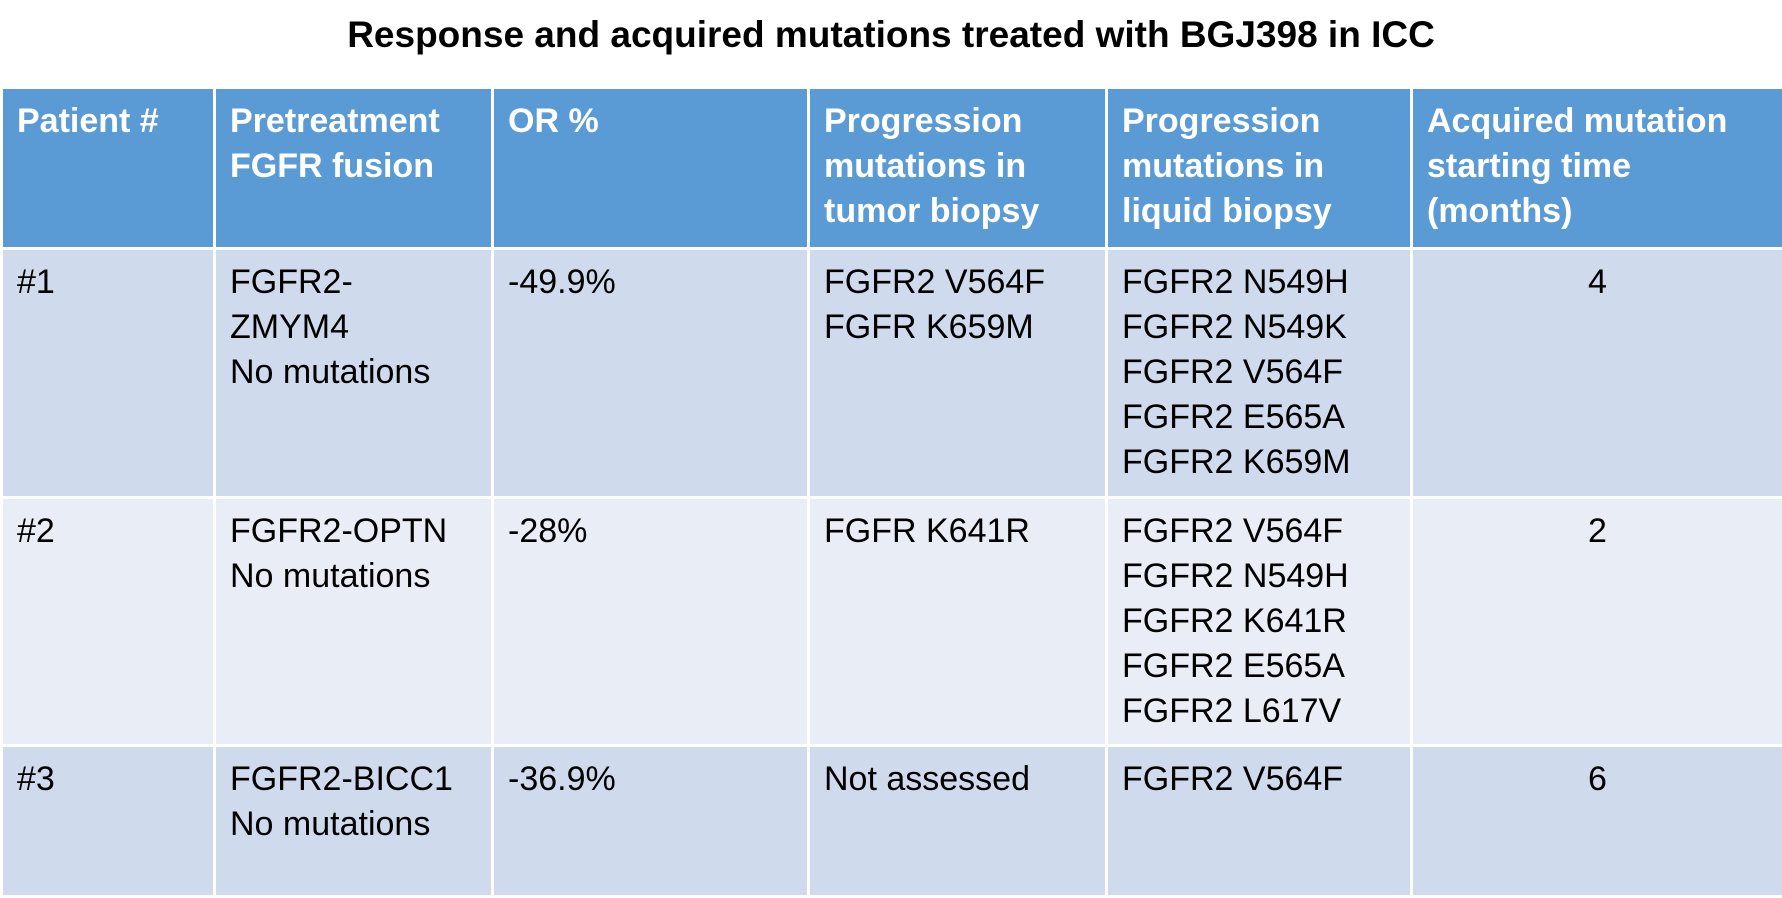 The width and height of the screenshot is (1782, 898). I want to click on table-cell: Not assessed, so click(958, 821).